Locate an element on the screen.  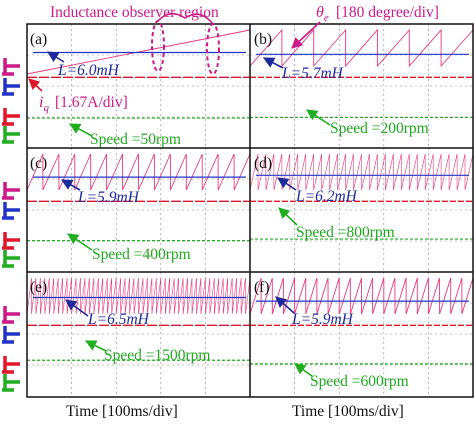
inductance-label-a: L=6.0mH is located at coordinates (88, 70).